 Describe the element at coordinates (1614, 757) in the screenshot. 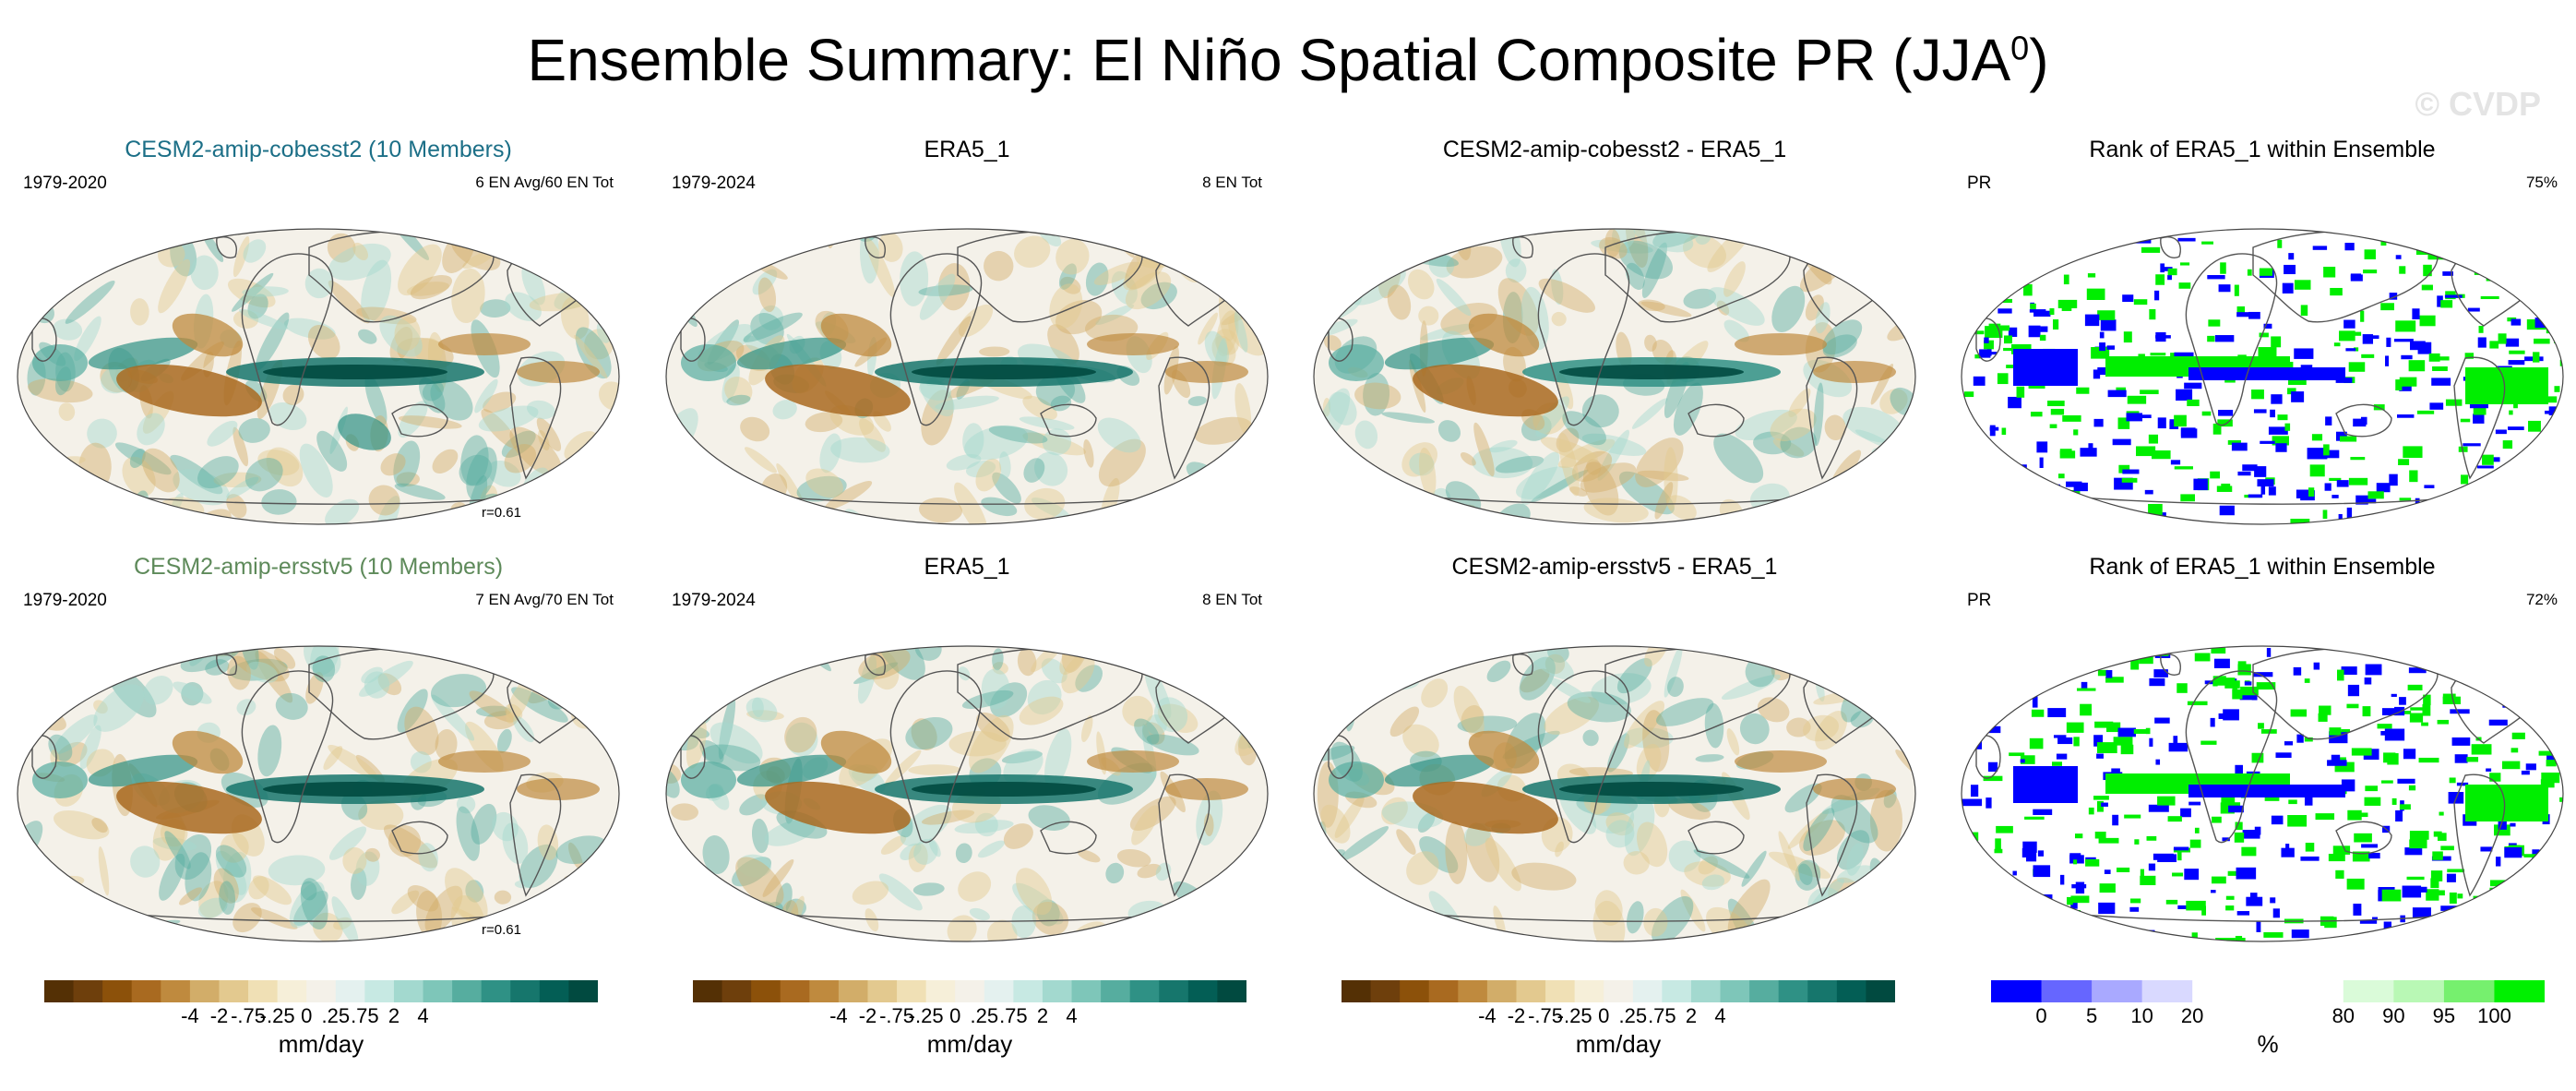

I see `panel-ersstv5-minus-era5: CESM2-amip-ersstv5 - ERA5_1` at that location.